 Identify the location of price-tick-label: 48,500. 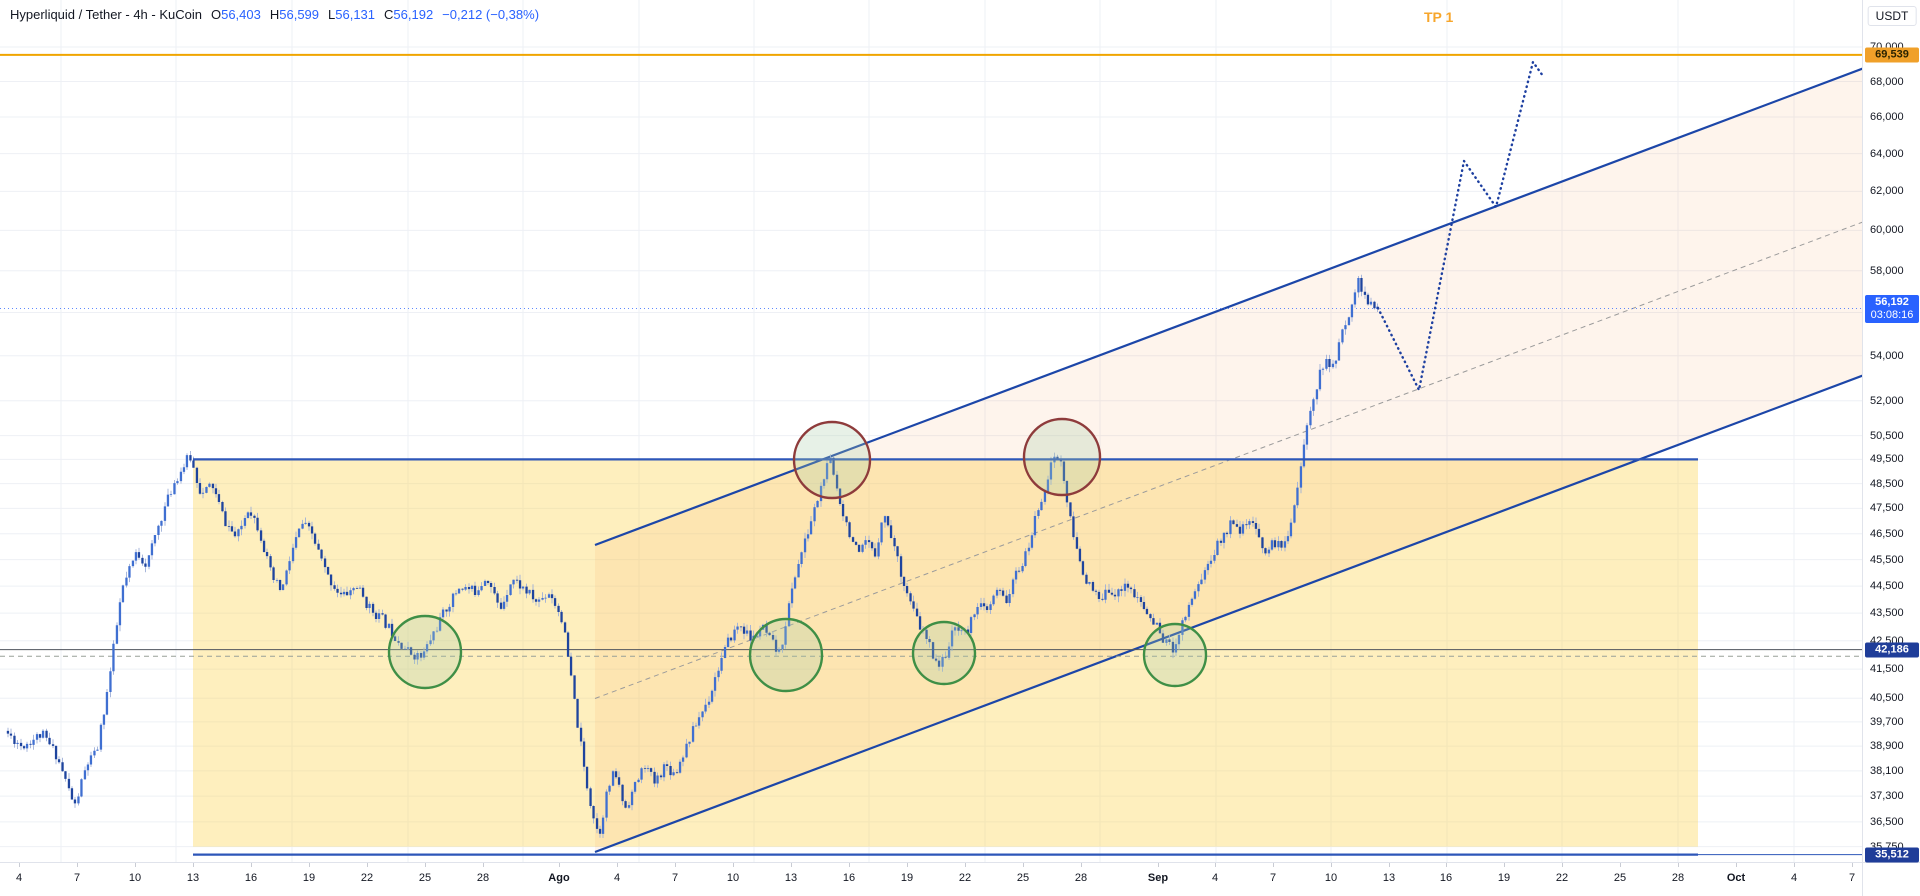
(1887, 483).